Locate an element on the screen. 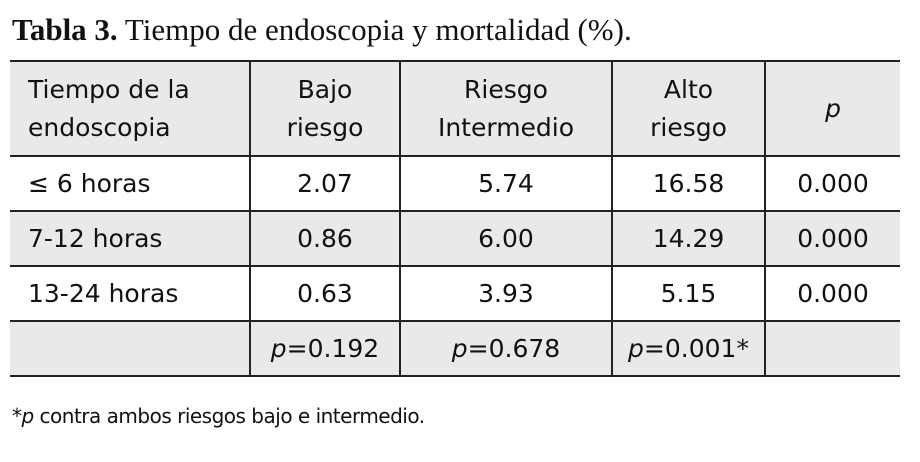  table-row: ≤ 6 horas 2.07 5.74 16.58 0.000 is located at coordinates (455, 183).